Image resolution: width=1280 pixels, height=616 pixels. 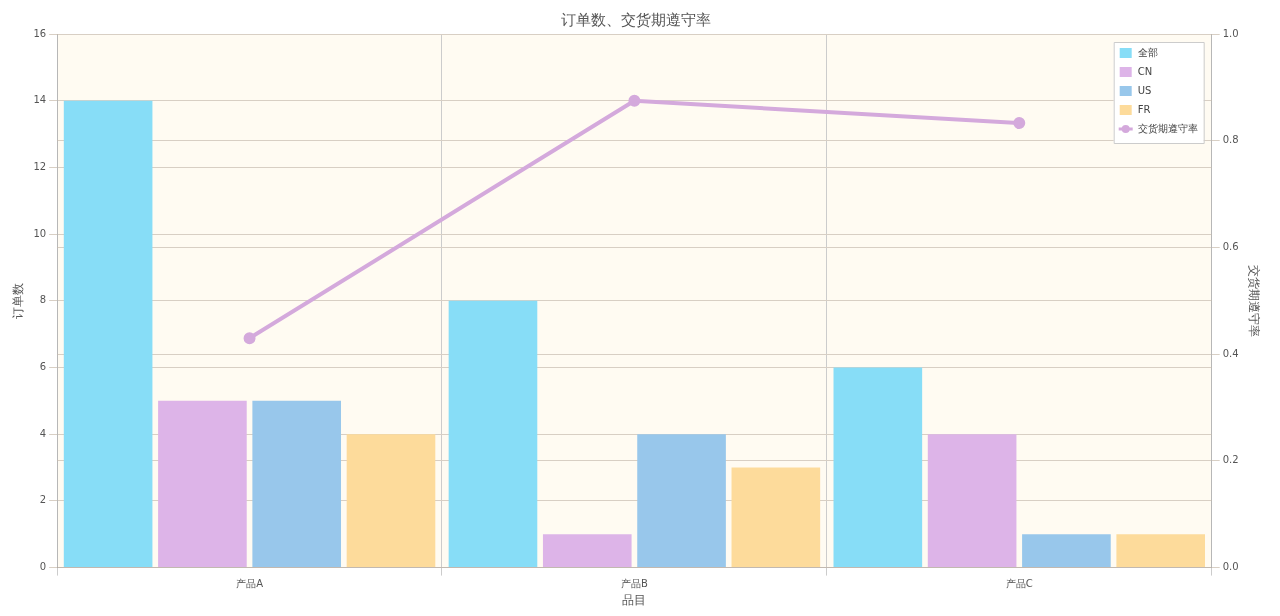 I want to click on y2-tick-label: 0.6, so click(x=1230, y=247).